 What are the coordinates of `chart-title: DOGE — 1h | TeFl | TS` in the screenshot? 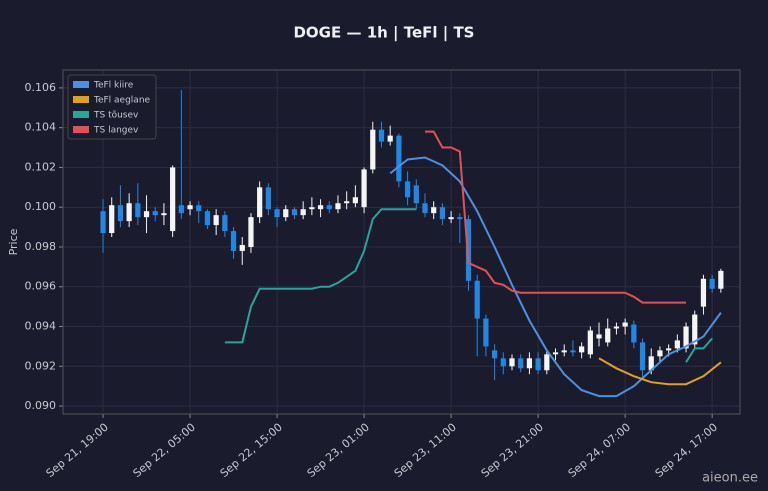 It's located at (383, 33).